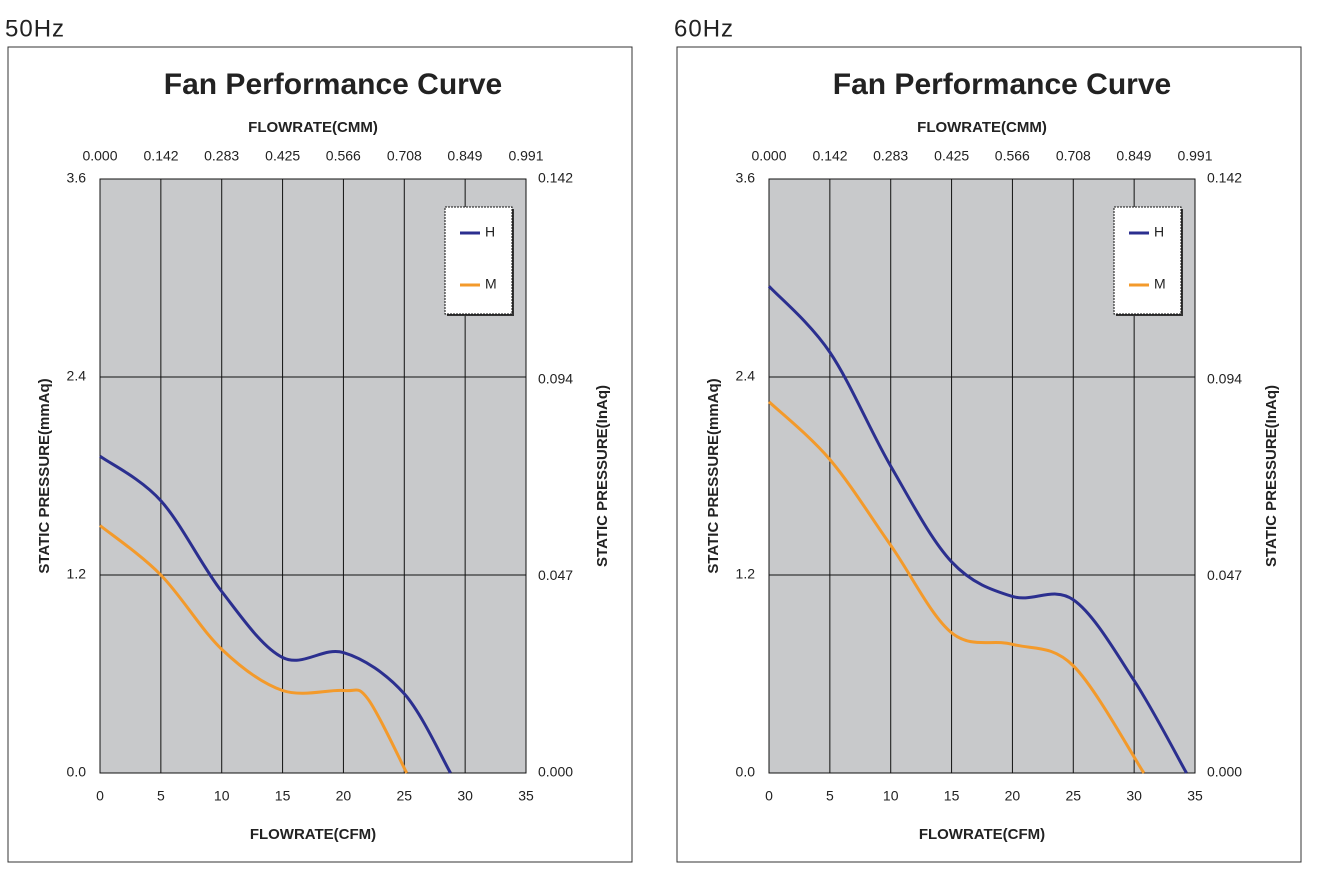  What do you see at coordinates (35, 28) in the screenshot?
I see `panel-label: 50Hz` at bounding box center [35, 28].